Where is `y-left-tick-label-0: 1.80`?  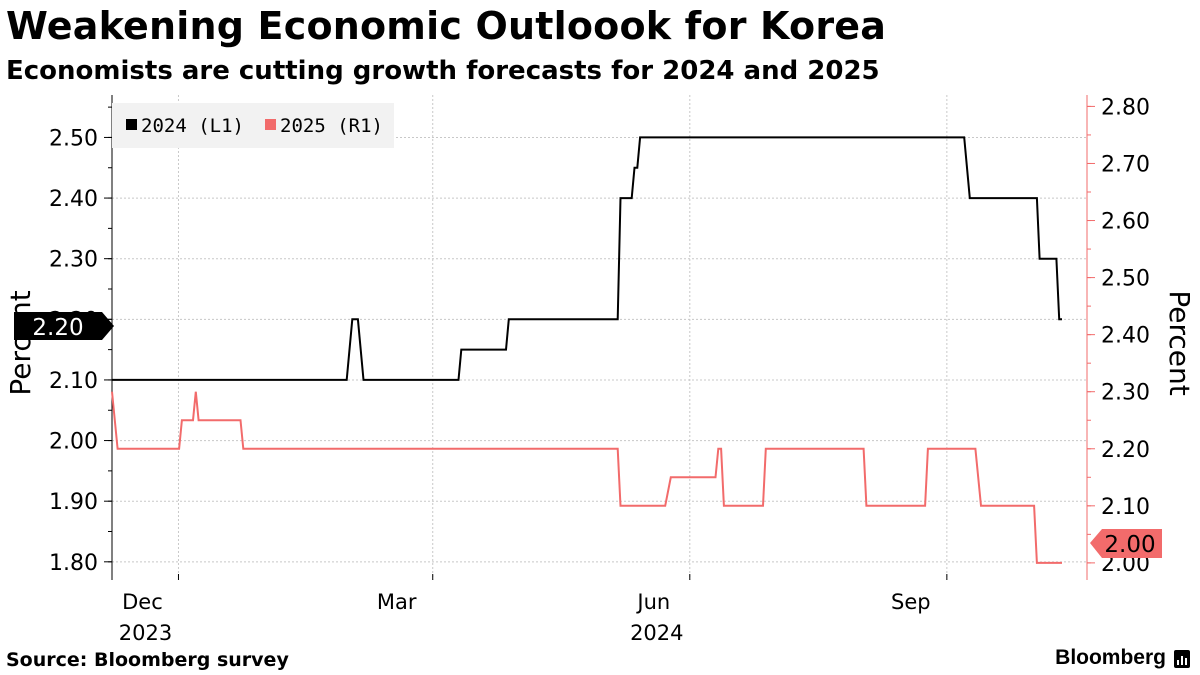
y-left-tick-label-0: 1.80 is located at coordinates (73, 563).